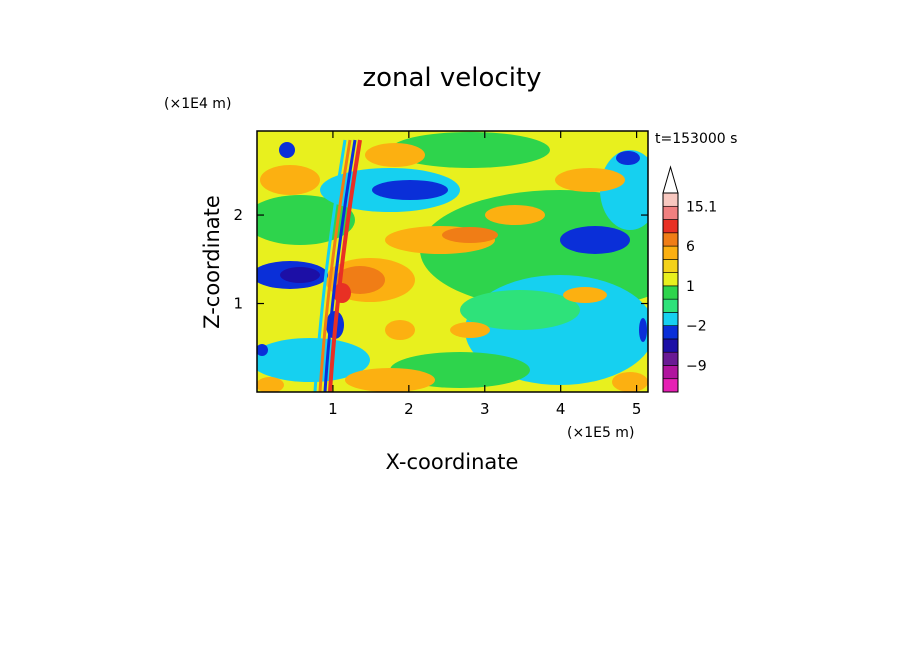  What do you see at coordinates (238, 215) in the screenshot?
I see `y-tick-label: 2` at bounding box center [238, 215].